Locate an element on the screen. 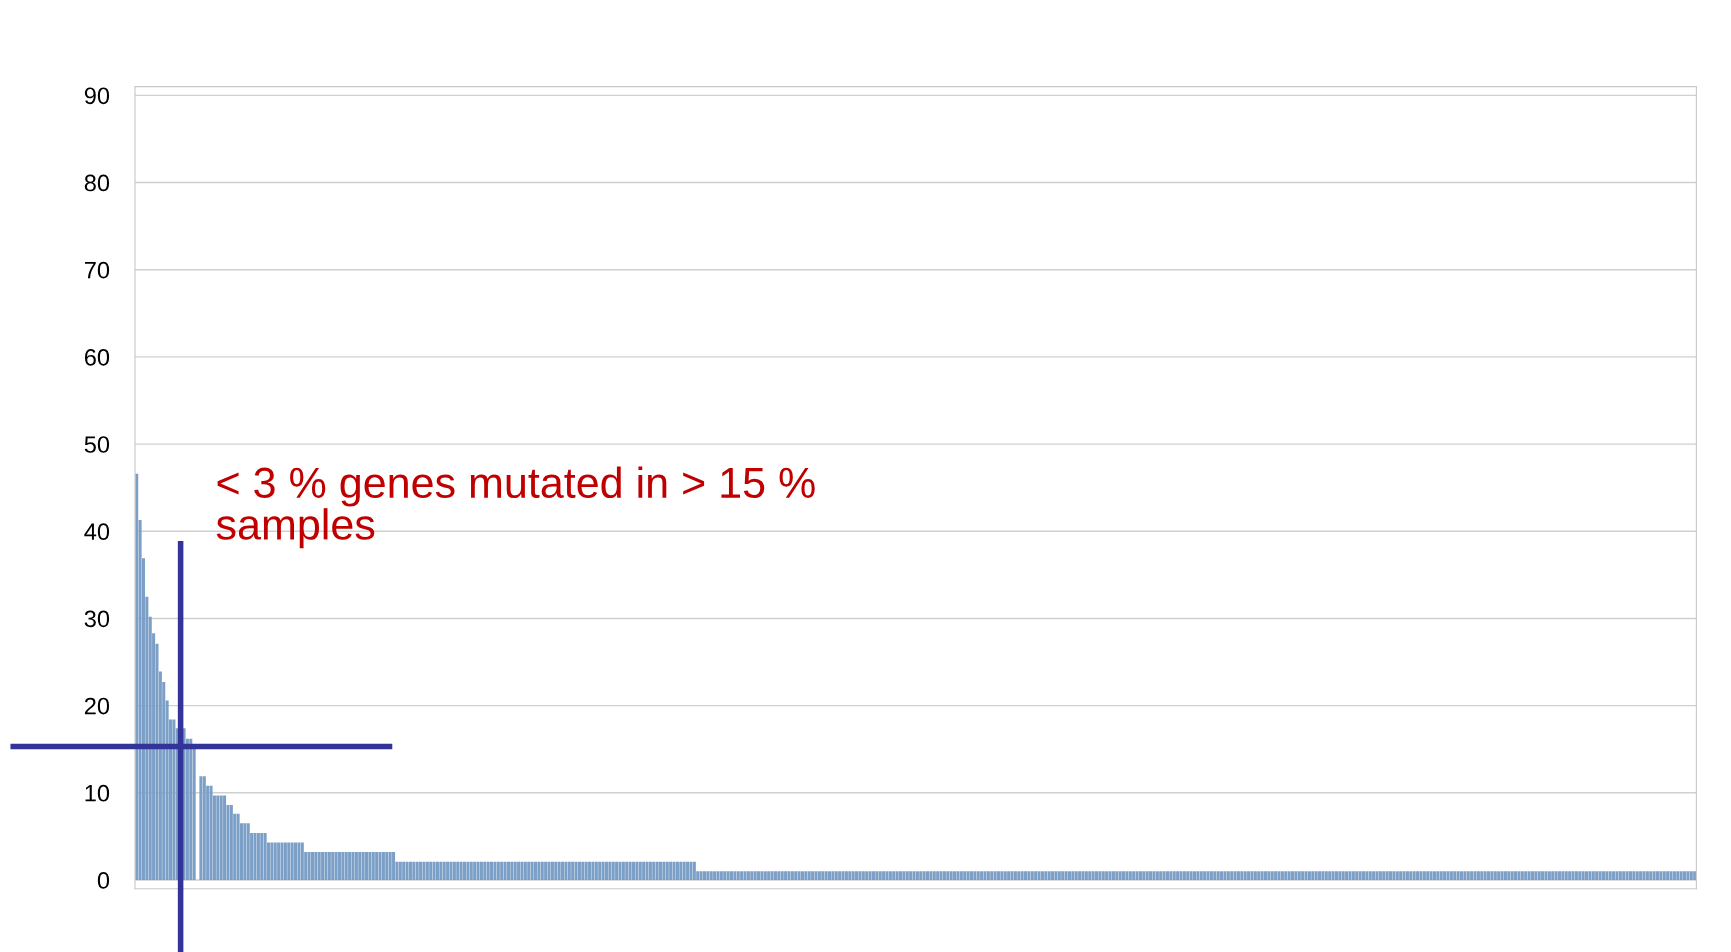  y-tick-label: 50 is located at coordinates (97, 444).